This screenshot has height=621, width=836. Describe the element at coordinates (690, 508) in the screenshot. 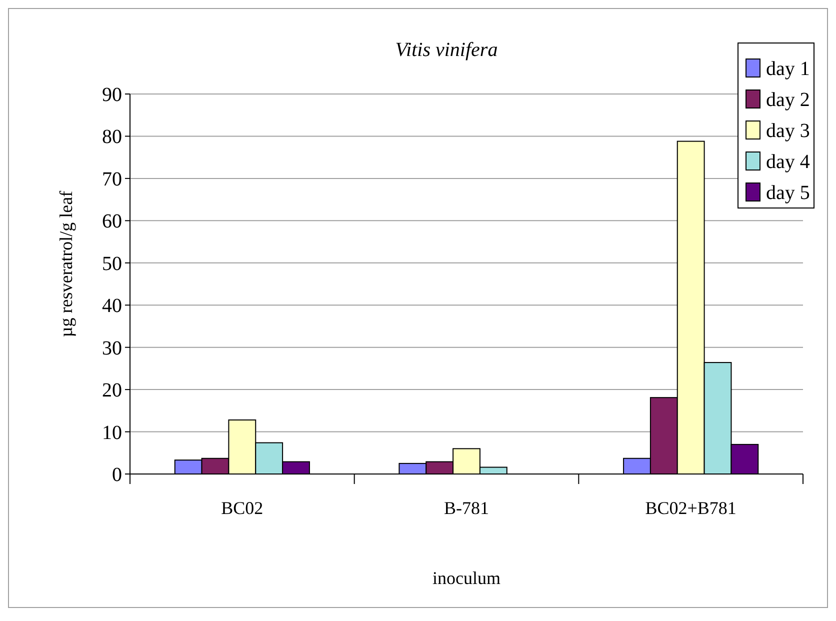

I see `x-tick-label: BC02+B781` at that location.